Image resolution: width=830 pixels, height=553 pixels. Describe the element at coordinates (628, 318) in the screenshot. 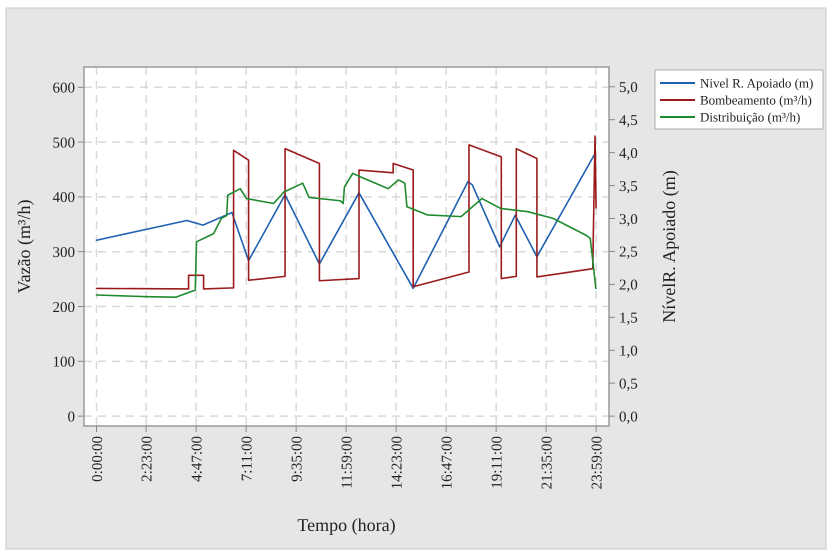

I see `y2-tick-label: 1,5` at that location.